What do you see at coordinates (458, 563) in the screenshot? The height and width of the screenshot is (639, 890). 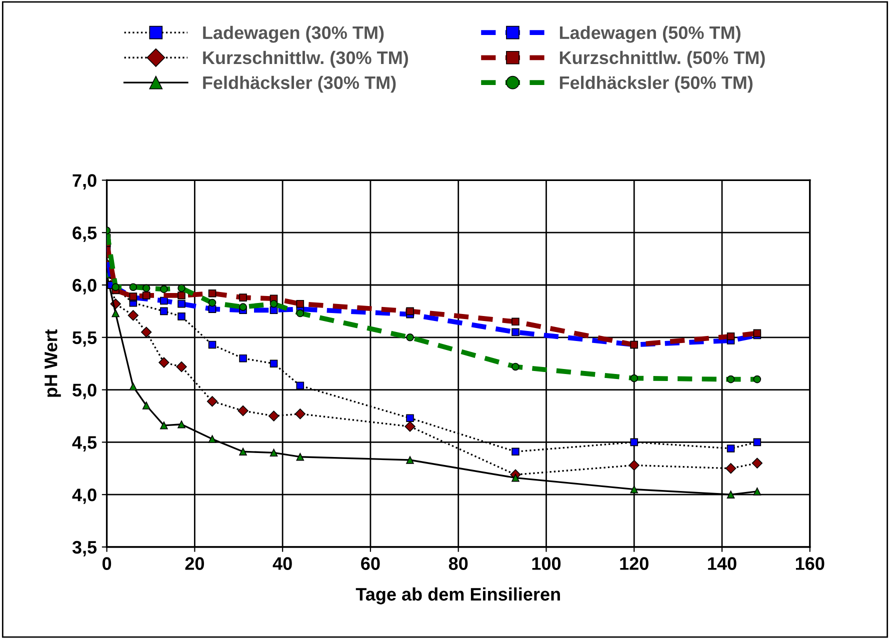 I see `x-tick-label: 80` at bounding box center [458, 563].